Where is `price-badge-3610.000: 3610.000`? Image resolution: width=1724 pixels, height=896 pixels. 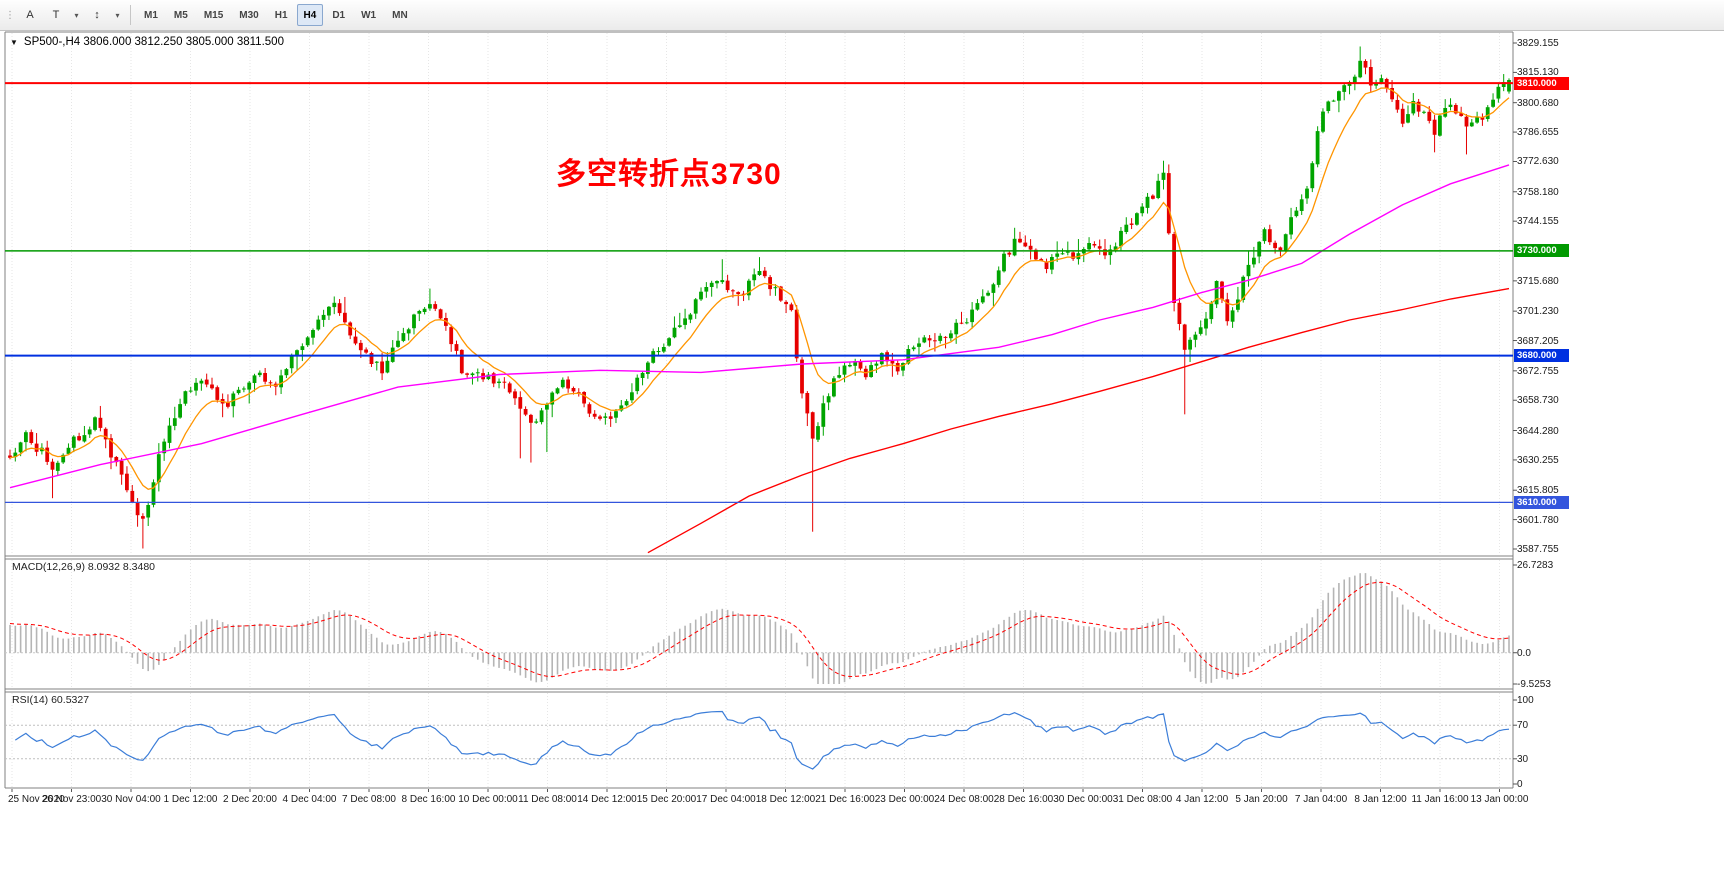 price-badge-3610.000: 3610.000 is located at coordinates (1541, 502).